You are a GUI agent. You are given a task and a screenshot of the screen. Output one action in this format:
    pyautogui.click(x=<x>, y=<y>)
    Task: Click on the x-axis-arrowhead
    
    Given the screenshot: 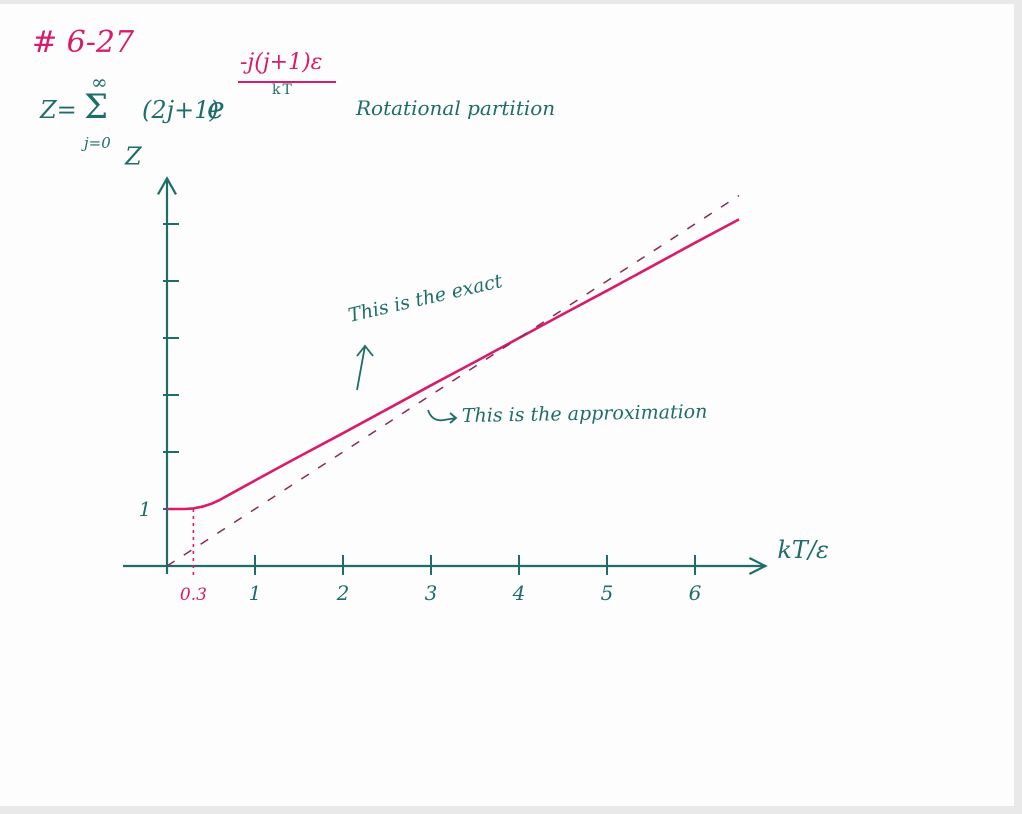 What is the action you would take?
    pyautogui.click(x=758, y=566)
    